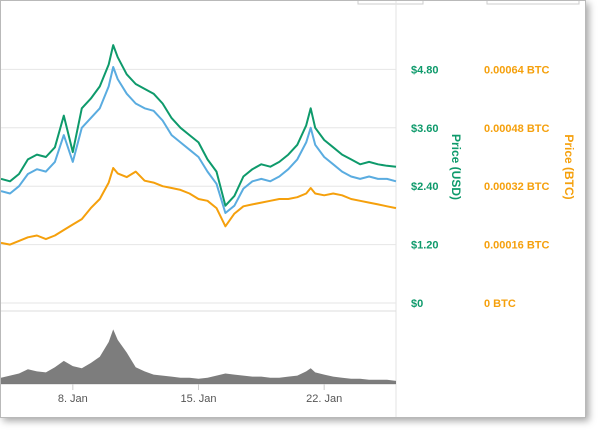 The height and width of the screenshot is (430, 600). I want to click on x-tick-label: 22. Jan, so click(324, 399).